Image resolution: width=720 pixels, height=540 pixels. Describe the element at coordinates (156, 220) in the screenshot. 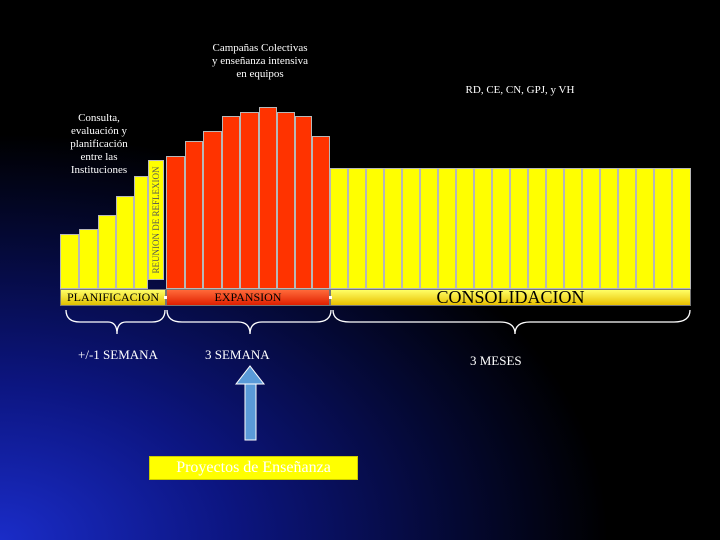

I see `reflexion-column: REUNION DE REFLEXION` at that location.